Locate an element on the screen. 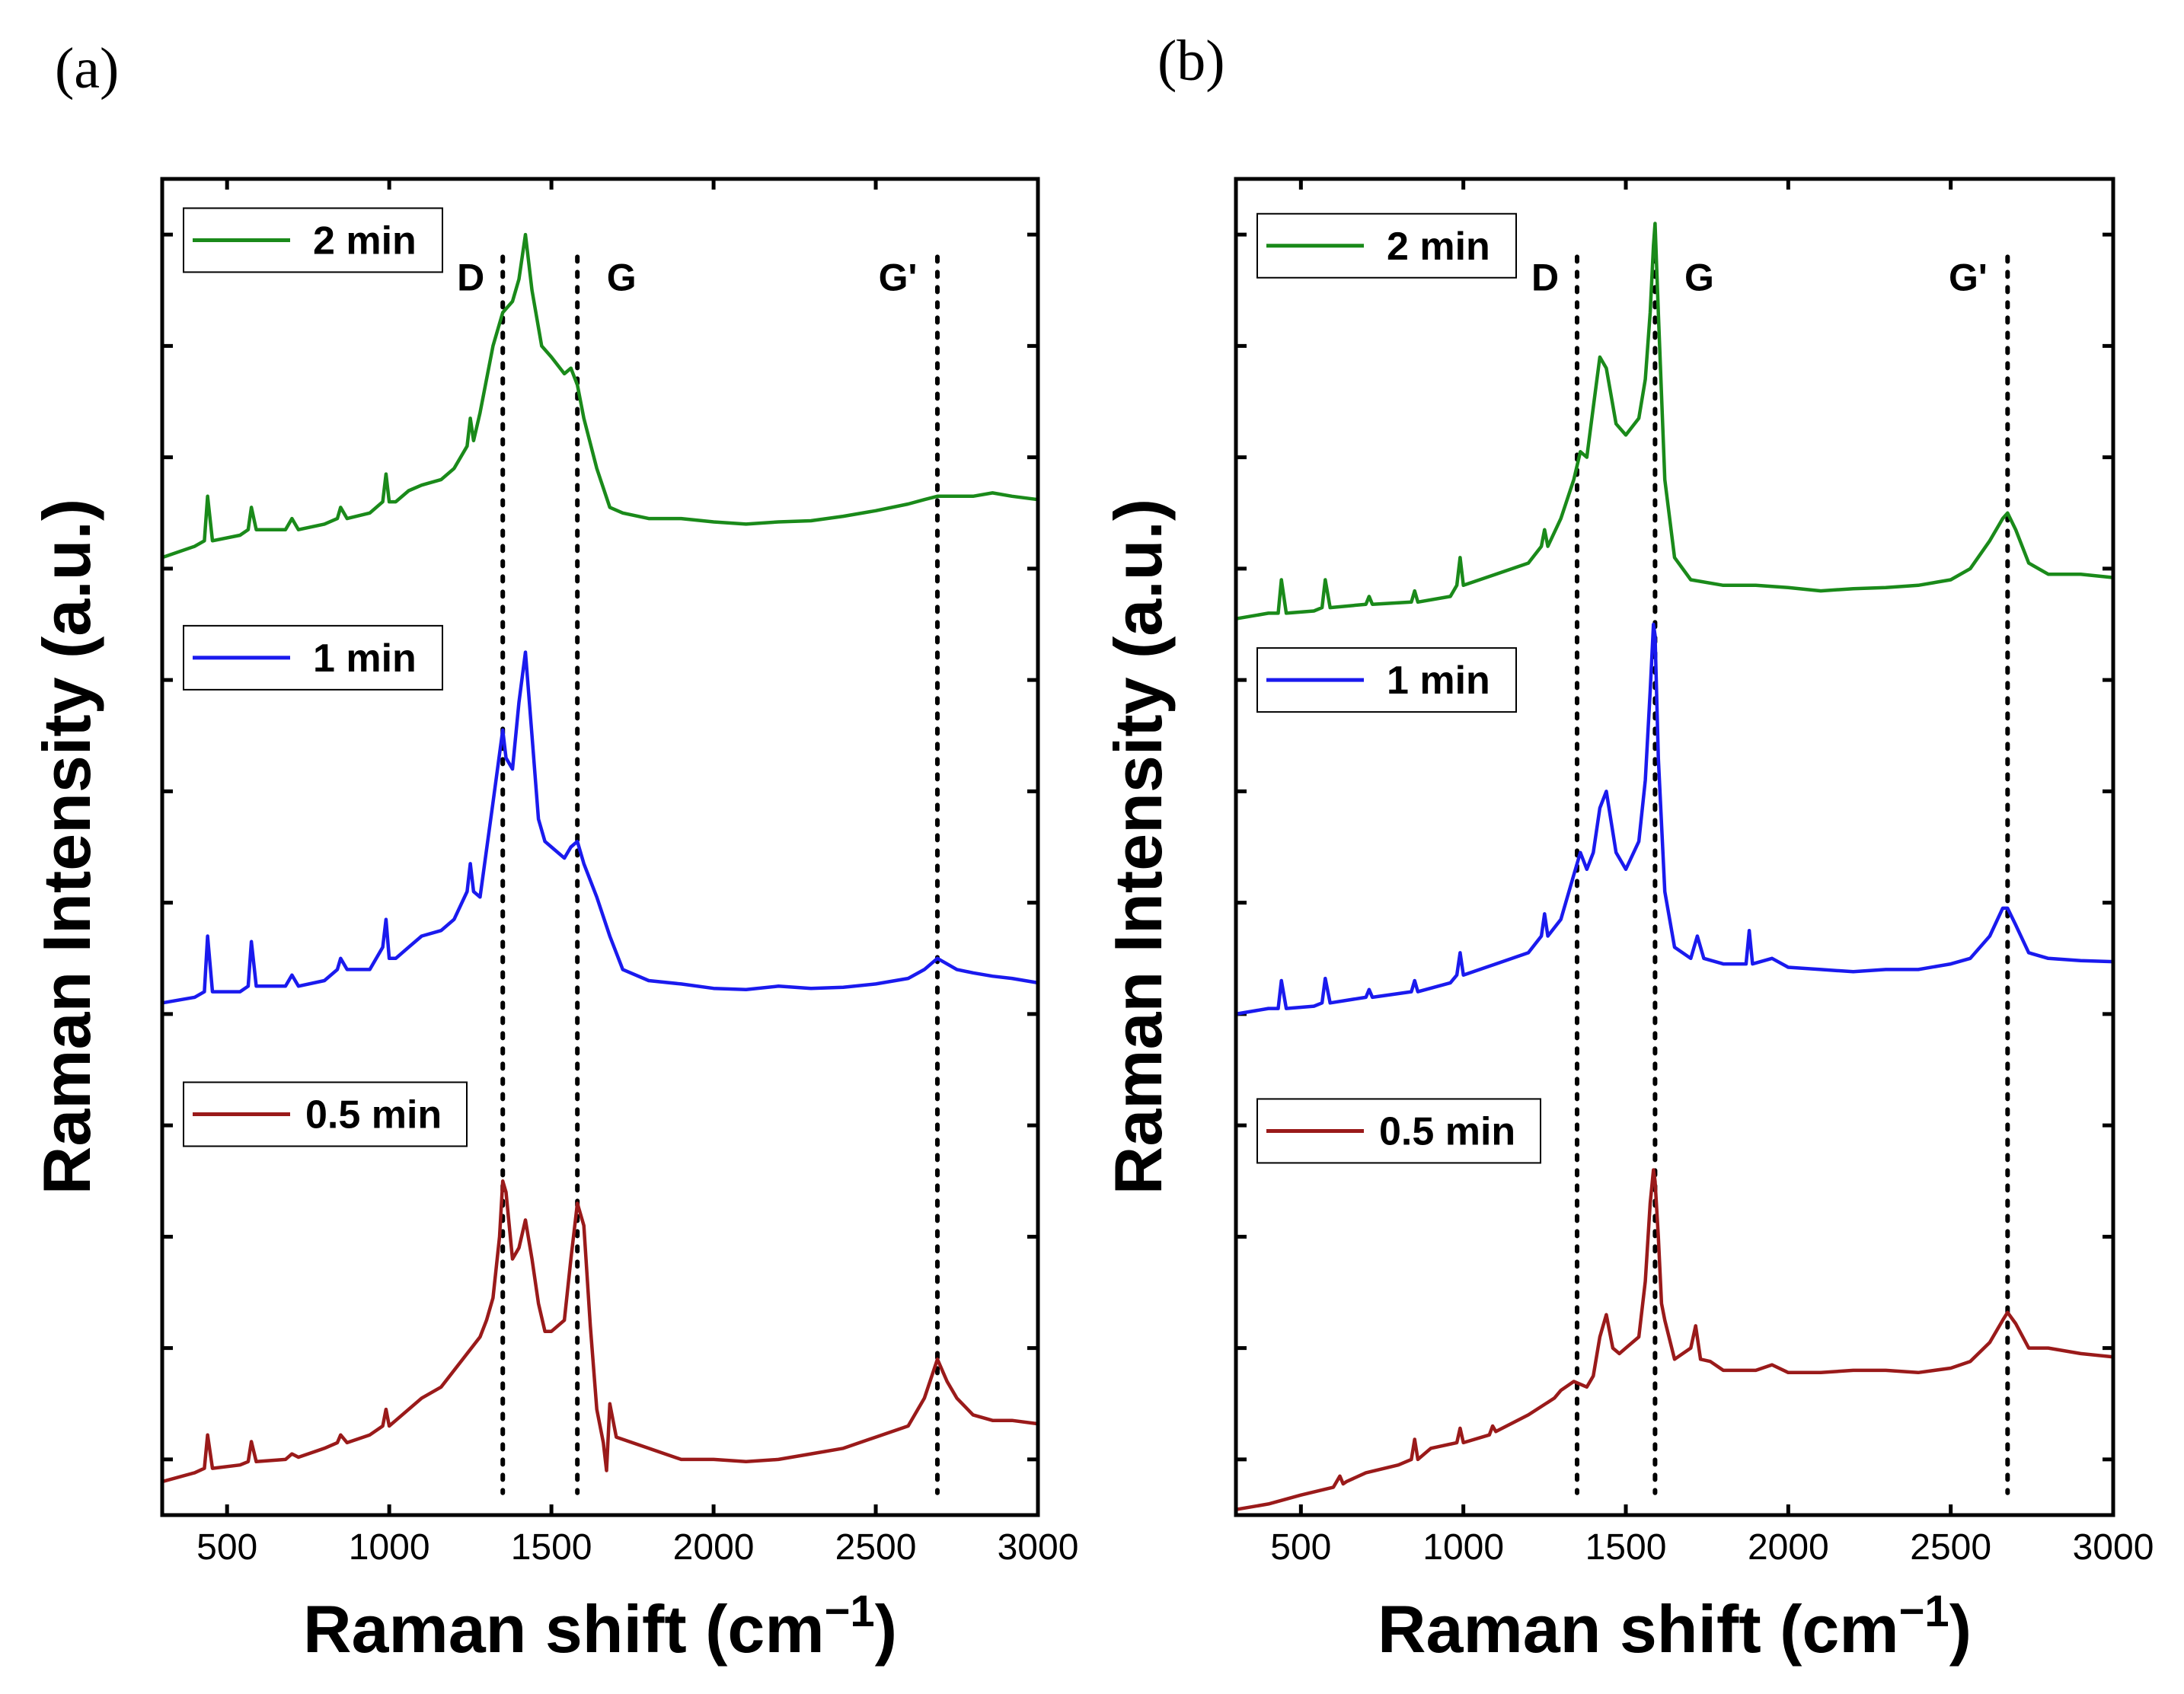 This screenshot has width=2184, height=1694. panel-a-x-axis-title: Raman shift (cm−1) is located at coordinates (600, 1627).